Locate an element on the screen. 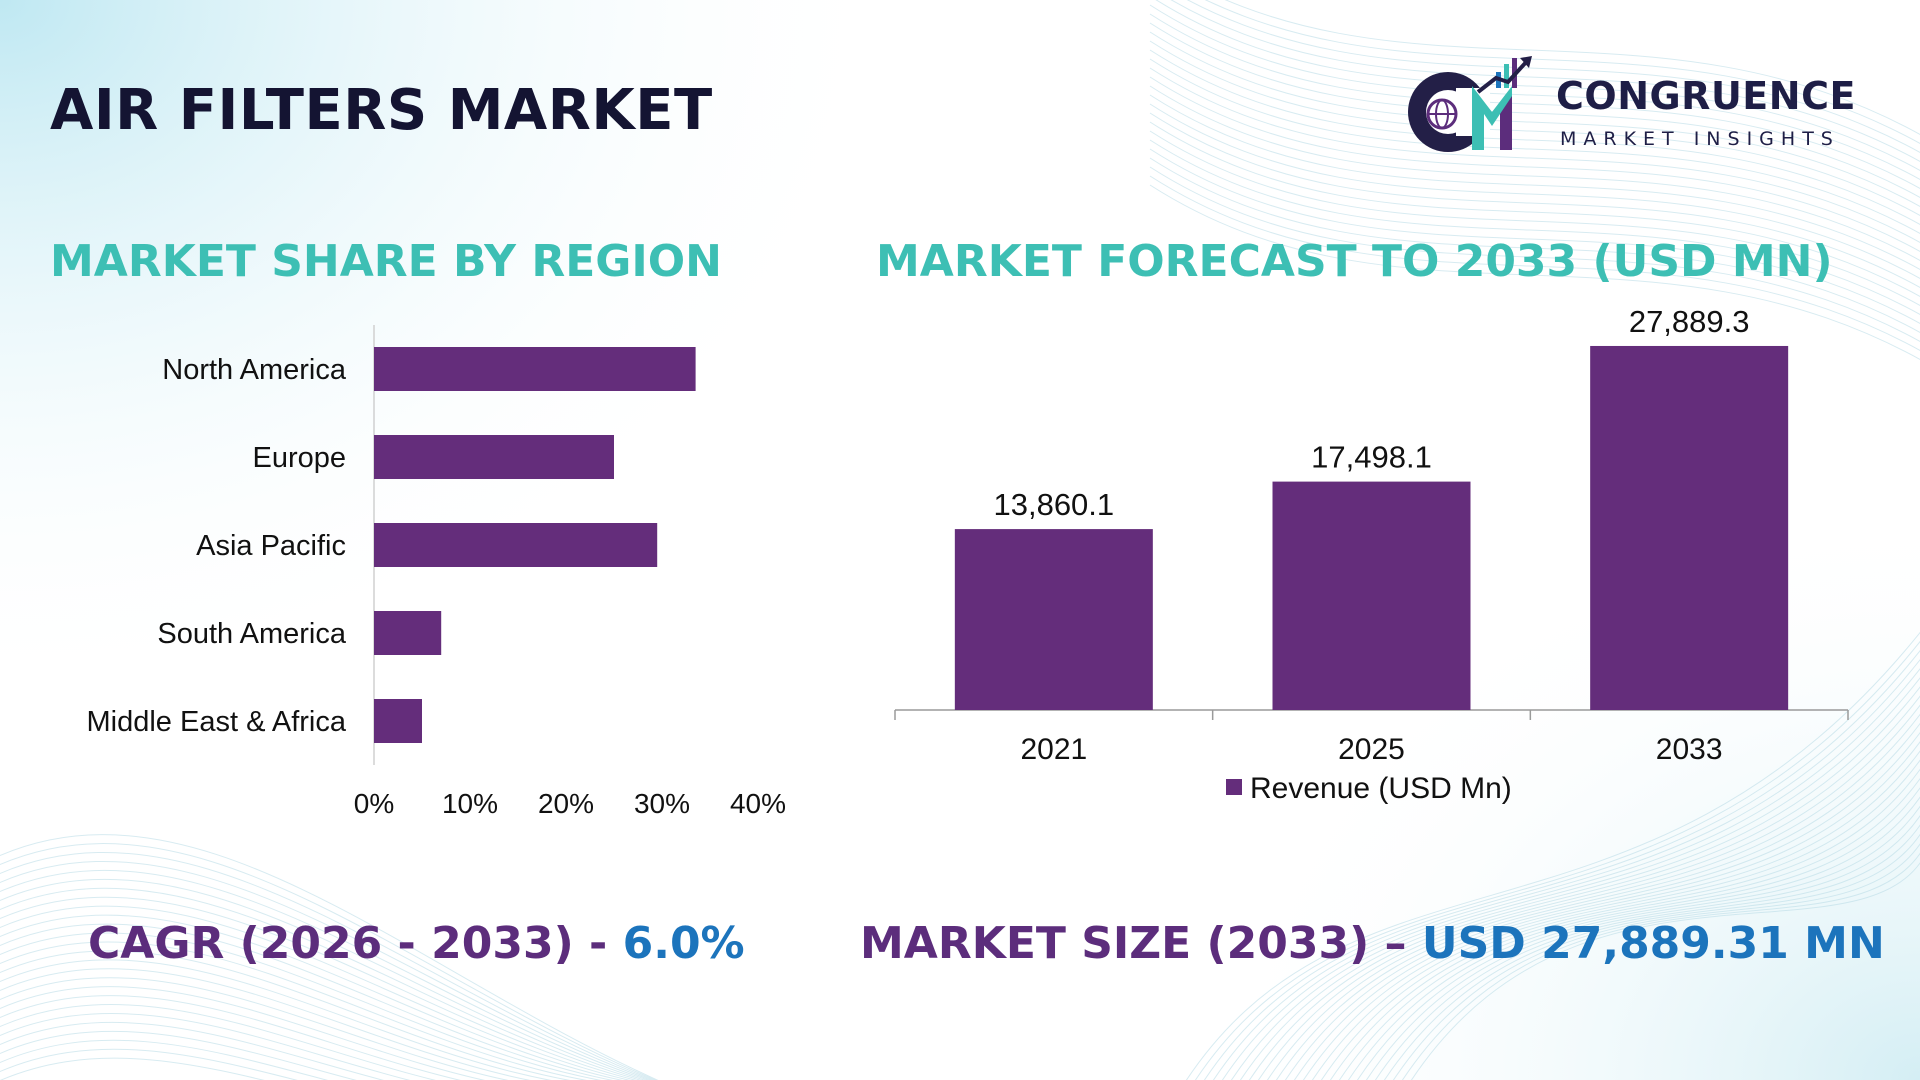  x-category-label: 2021 is located at coordinates (1053, 749).